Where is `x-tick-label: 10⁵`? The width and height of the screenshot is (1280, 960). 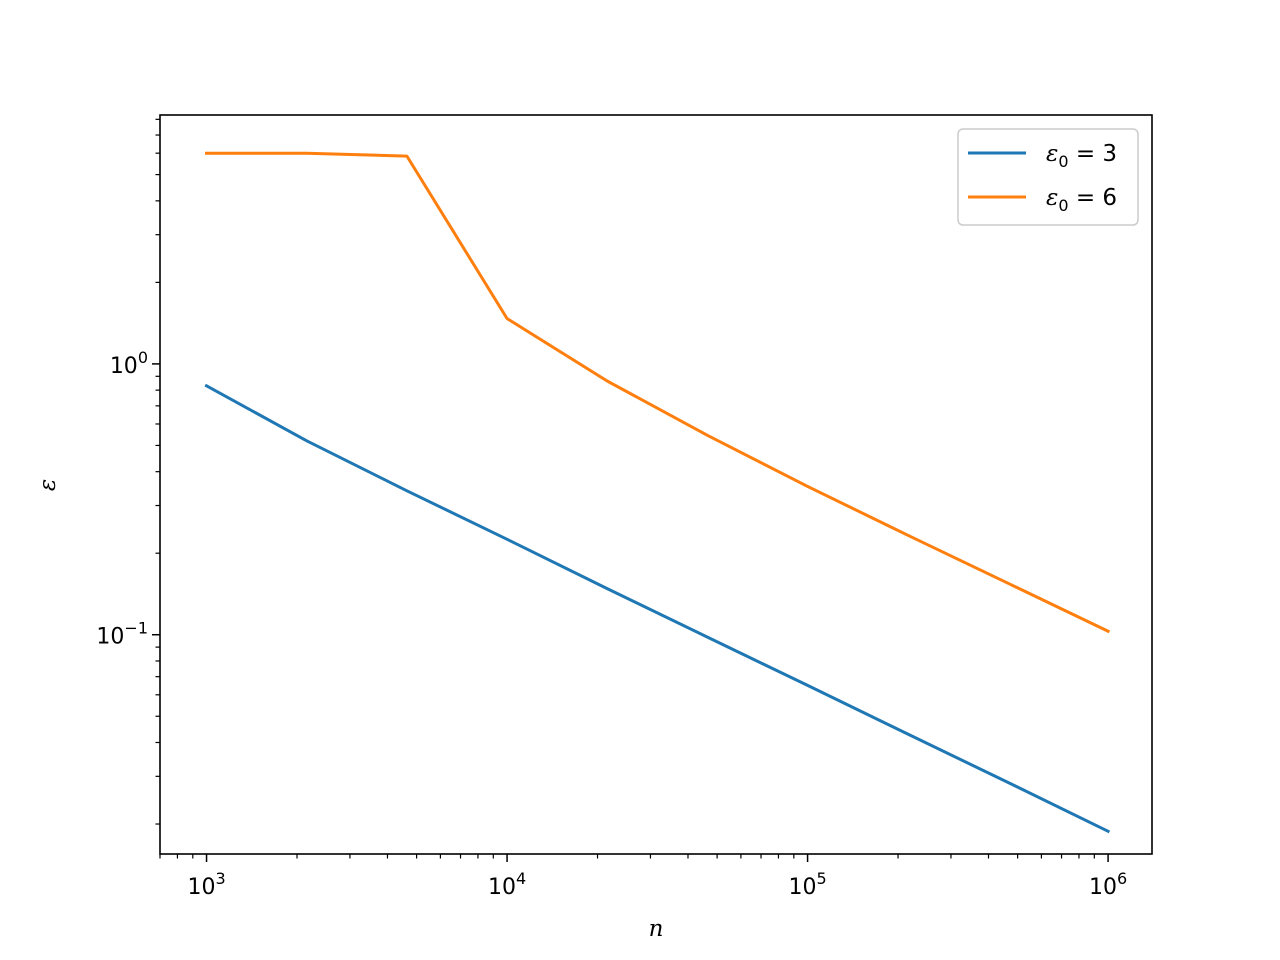 x-tick-label: 10⁵ is located at coordinates (807, 884).